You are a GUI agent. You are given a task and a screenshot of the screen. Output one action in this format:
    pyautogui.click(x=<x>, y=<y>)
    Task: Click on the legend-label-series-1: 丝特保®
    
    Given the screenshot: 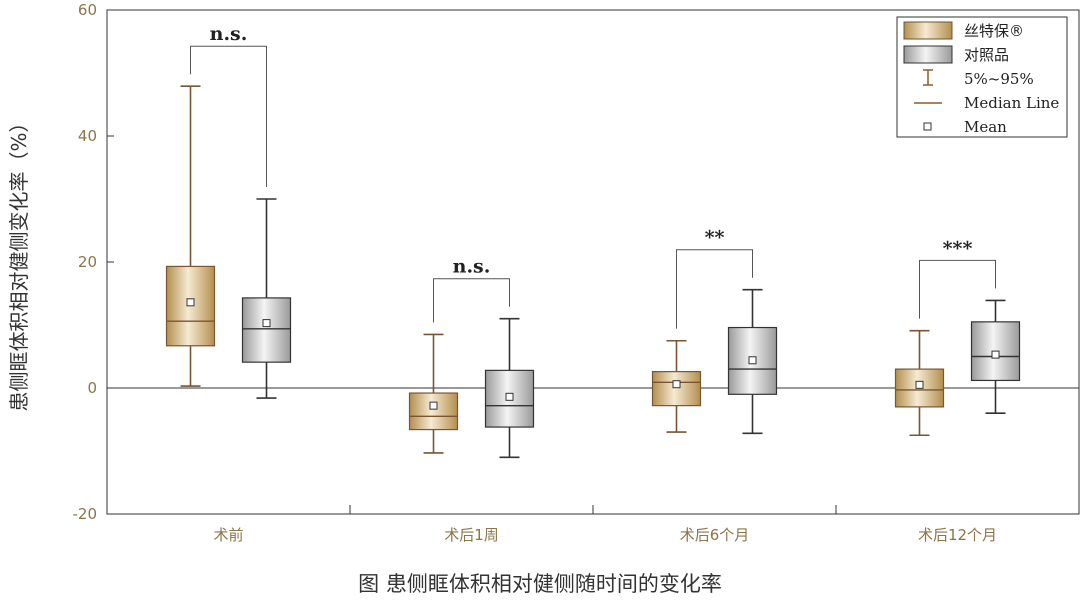 What is the action you would take?
    pyautogui.click(x=994, y=31)
    